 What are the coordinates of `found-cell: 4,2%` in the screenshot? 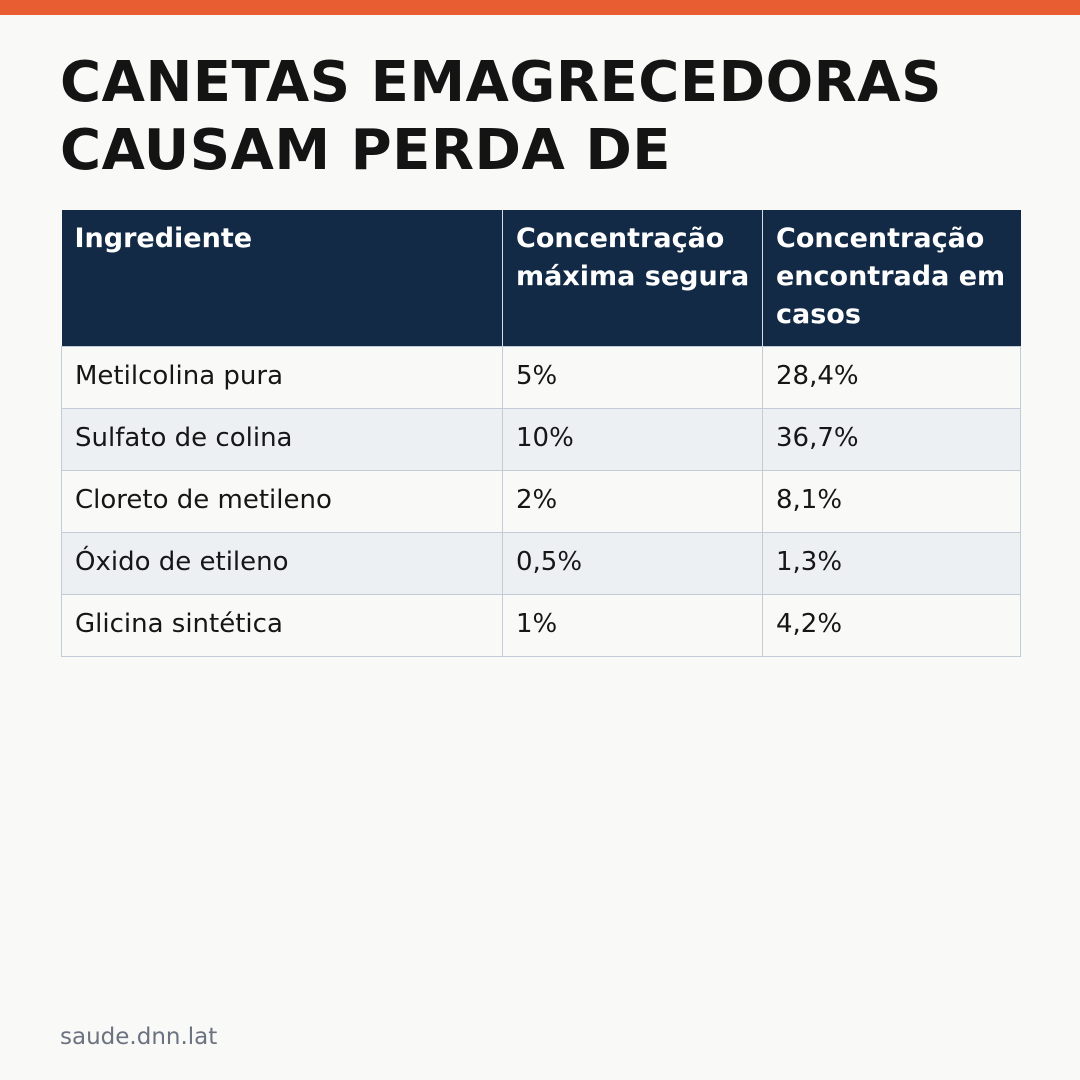 It's located at (891, 625).